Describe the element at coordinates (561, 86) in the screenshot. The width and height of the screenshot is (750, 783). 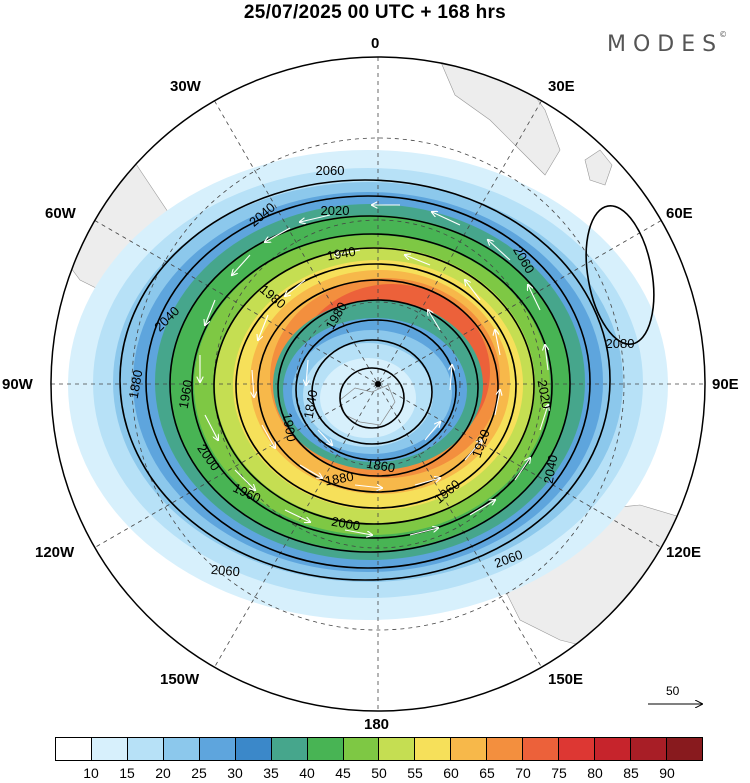
I see `lon-label-30e: 30E` at that location.